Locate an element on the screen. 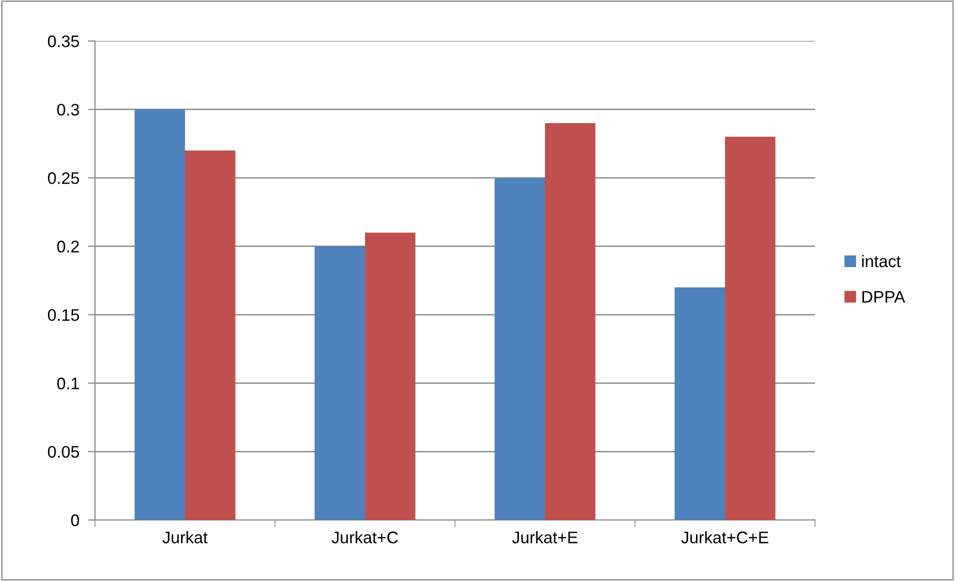 The width and height of the screenshot is (955, 581). x-tick-label: Jurkat+C+E is located at coordinates (724, 537).